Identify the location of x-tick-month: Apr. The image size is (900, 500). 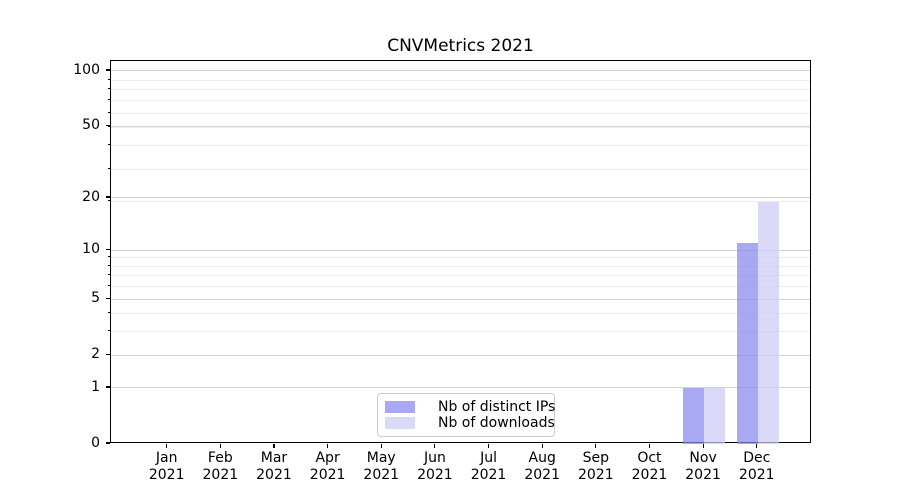
(327, 458).